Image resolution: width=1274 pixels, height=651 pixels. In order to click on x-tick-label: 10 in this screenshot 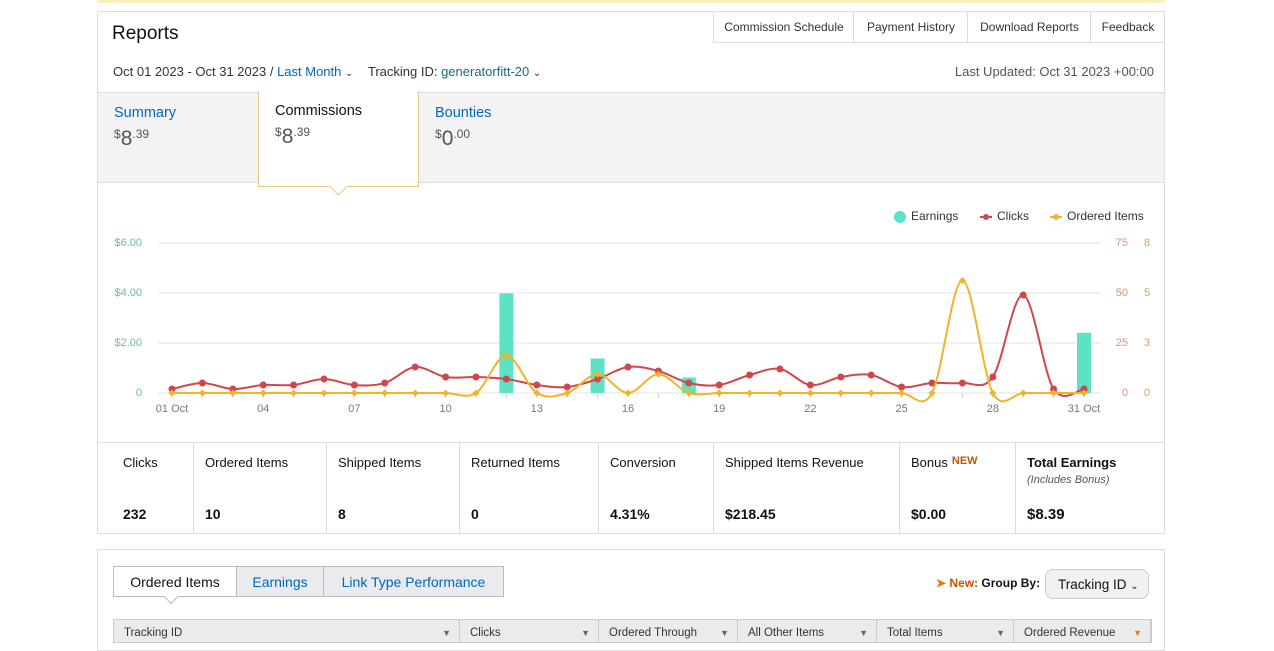, I will do `click(445, 409)`.